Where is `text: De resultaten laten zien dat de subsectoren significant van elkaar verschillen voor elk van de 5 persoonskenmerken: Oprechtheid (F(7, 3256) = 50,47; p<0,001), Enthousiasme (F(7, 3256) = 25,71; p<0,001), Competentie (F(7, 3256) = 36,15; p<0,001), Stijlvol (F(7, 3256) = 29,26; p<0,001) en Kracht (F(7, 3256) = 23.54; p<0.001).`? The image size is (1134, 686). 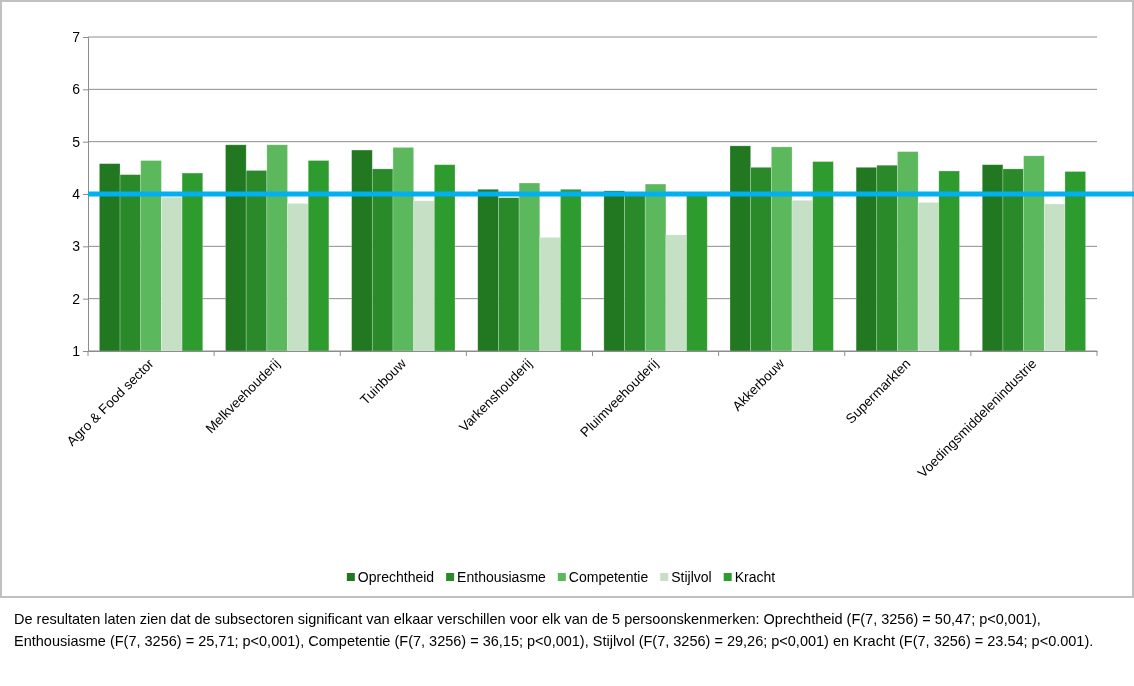 text: De resultaten laten zien dat de subsectoren significant van elkaar verschillen voor elk van de 5 persoonskenmerken: Oprechtheid (F(7, 3256) = 50,47; p<0,001), Enthousiasme (F(7, 3256) = 25,71; p<0,001), Competentie (F(7, 3256) = 36,15; p<0,001), Stijlvol (F(7, 3256) = 29,26; p<0,001) en Kracht (F(7, 3256) = 23.54; p<0.001). is located at coordinates (554, 630).